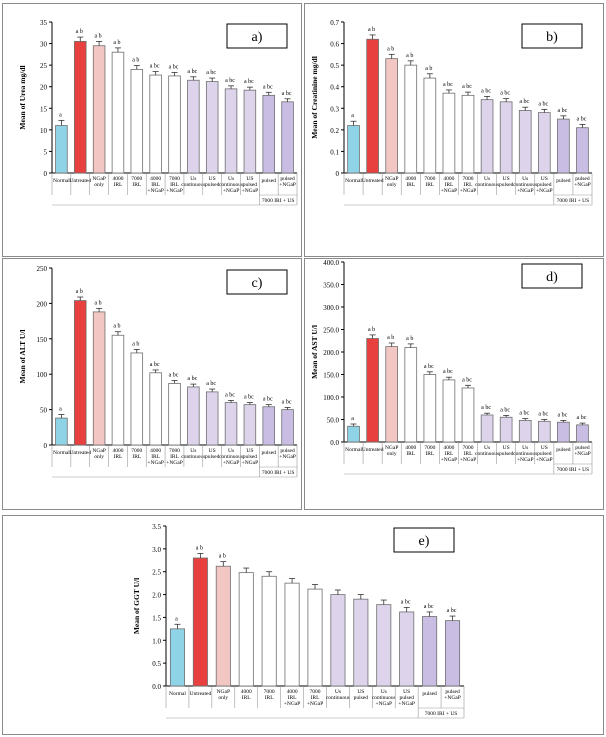 The height and width of the screenshot is (737, 606). I want to click on y-tick-label: 350.0, so click(331, 286).